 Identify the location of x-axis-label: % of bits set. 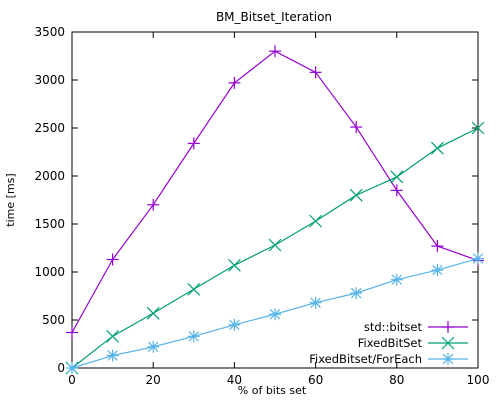
(272, 390).